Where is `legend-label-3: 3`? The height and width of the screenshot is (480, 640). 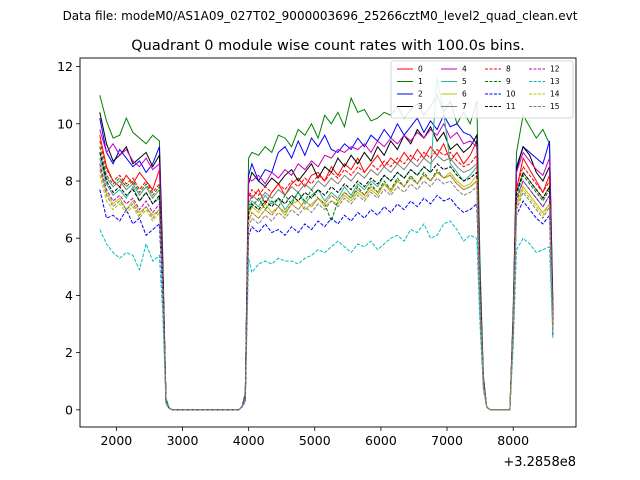 legend-label-3: 3 is located at coordinates (420, 106).